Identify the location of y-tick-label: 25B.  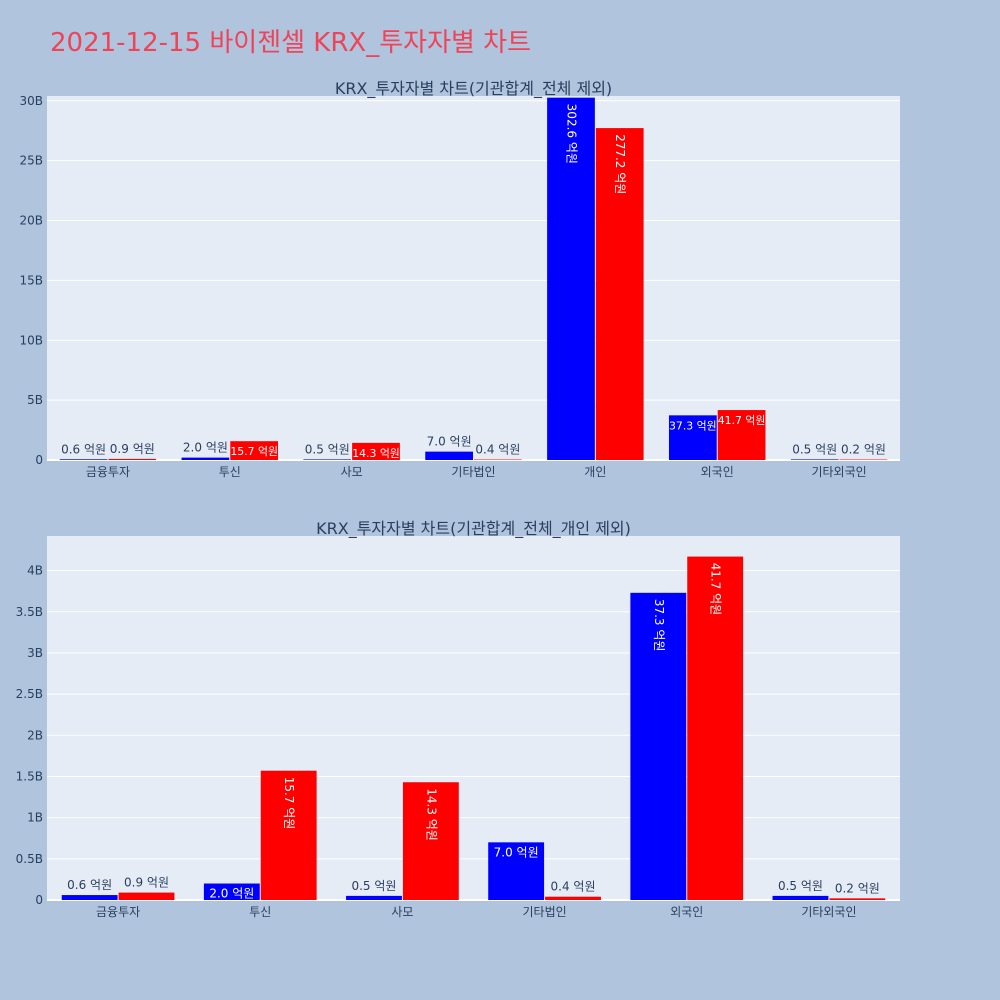
(31, 161).